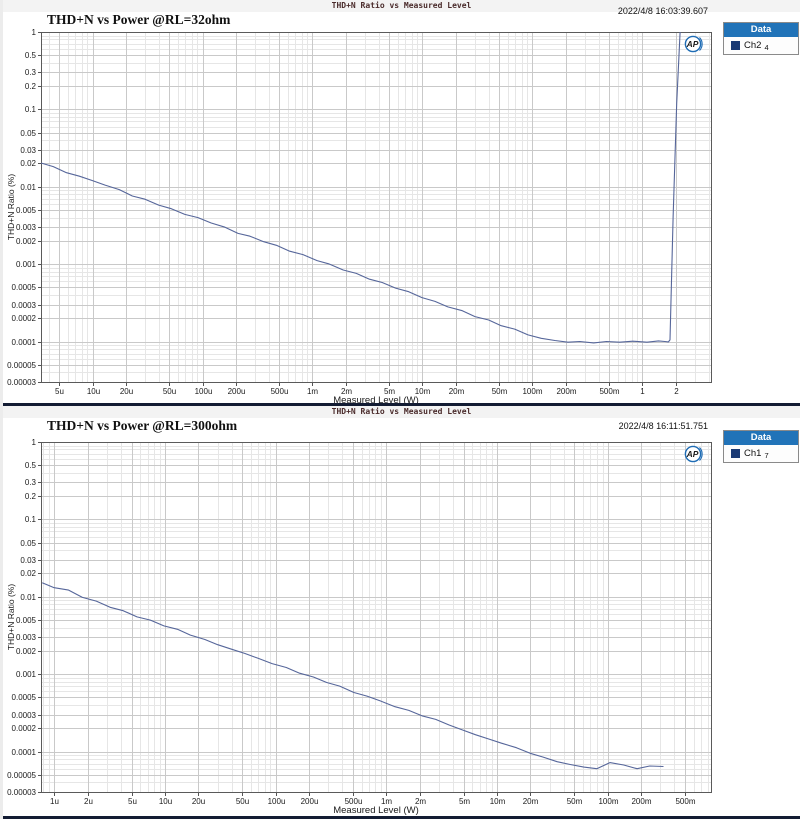  I want to click on x-tick-label: 50u, so click(242, 801).